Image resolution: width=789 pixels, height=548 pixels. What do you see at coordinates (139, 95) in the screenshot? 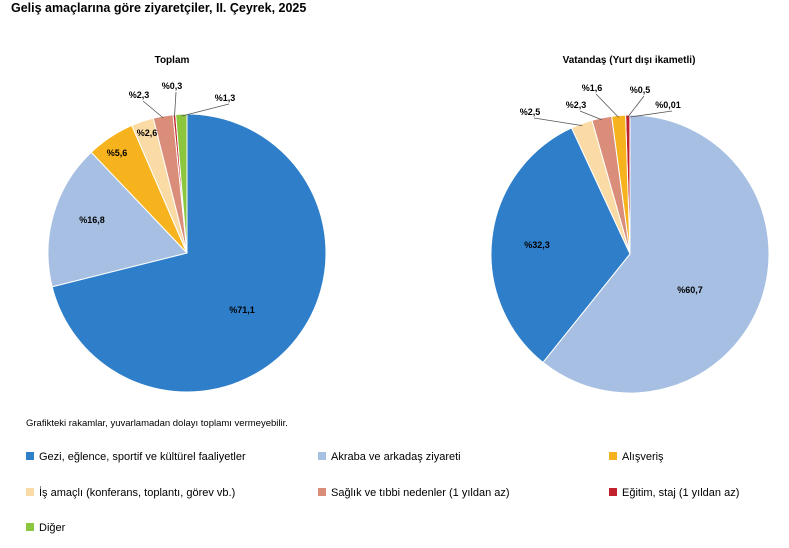
I see `data-label-0-4: %2,3` at bounding box center [139, 95].